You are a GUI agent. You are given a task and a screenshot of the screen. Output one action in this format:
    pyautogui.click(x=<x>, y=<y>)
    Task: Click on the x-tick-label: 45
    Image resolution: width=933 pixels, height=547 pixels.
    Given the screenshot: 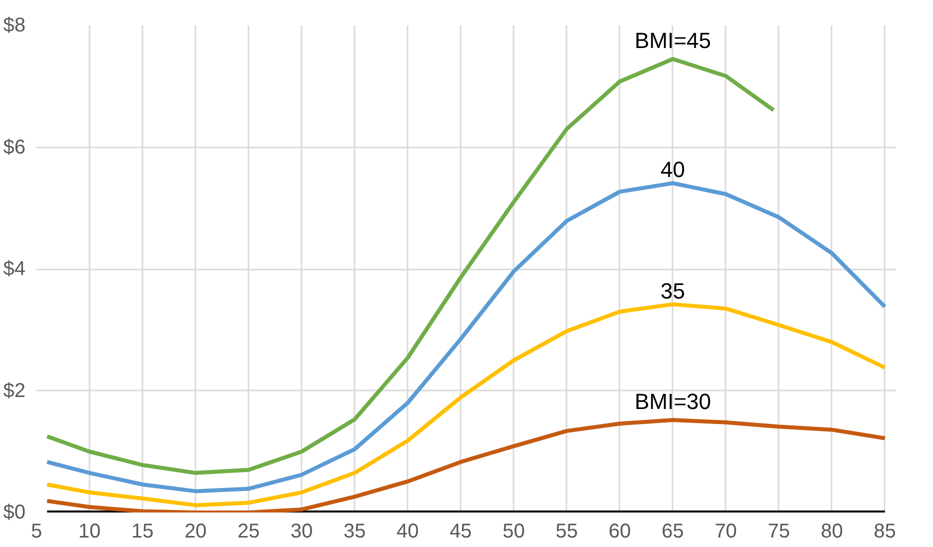 What is the action you would take?
    pyautogui.click(x=461, y=531)
    